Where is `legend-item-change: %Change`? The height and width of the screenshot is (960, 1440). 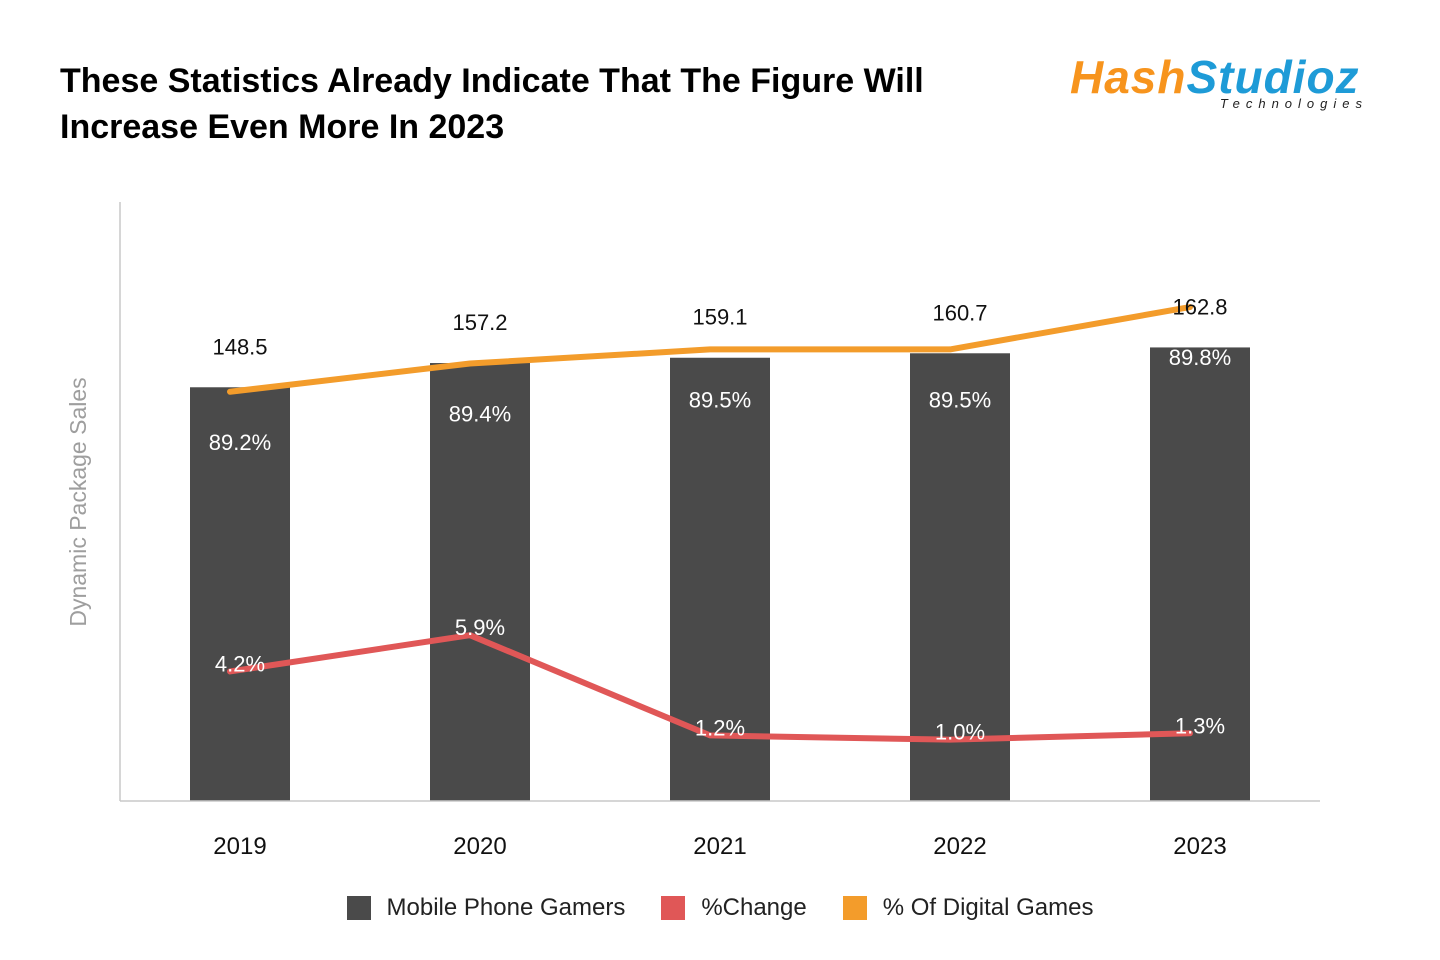 legend-item-change: %Change is located at coordinates (734, 908).